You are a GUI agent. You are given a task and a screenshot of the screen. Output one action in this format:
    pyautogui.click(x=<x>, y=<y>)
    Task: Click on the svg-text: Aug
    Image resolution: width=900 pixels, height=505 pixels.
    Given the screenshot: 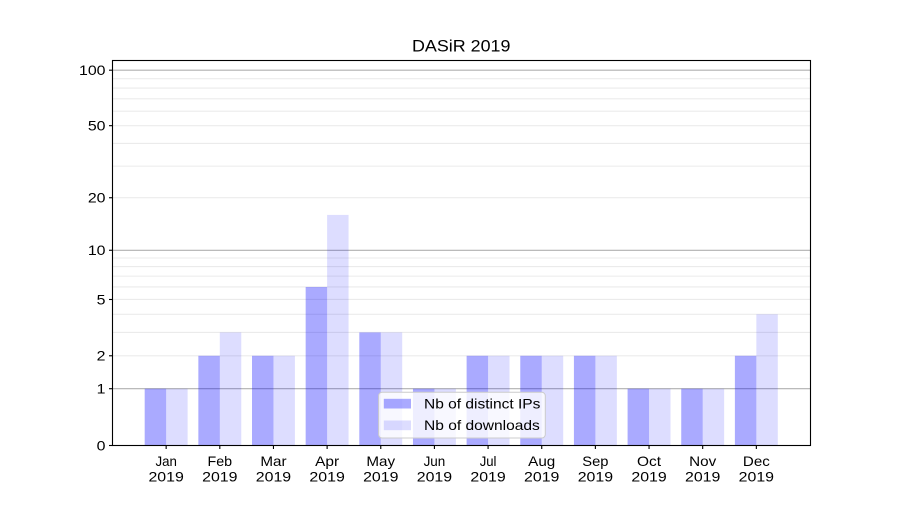 What is the action you would take?
    pyautogui.click(x=541, y=461)
    